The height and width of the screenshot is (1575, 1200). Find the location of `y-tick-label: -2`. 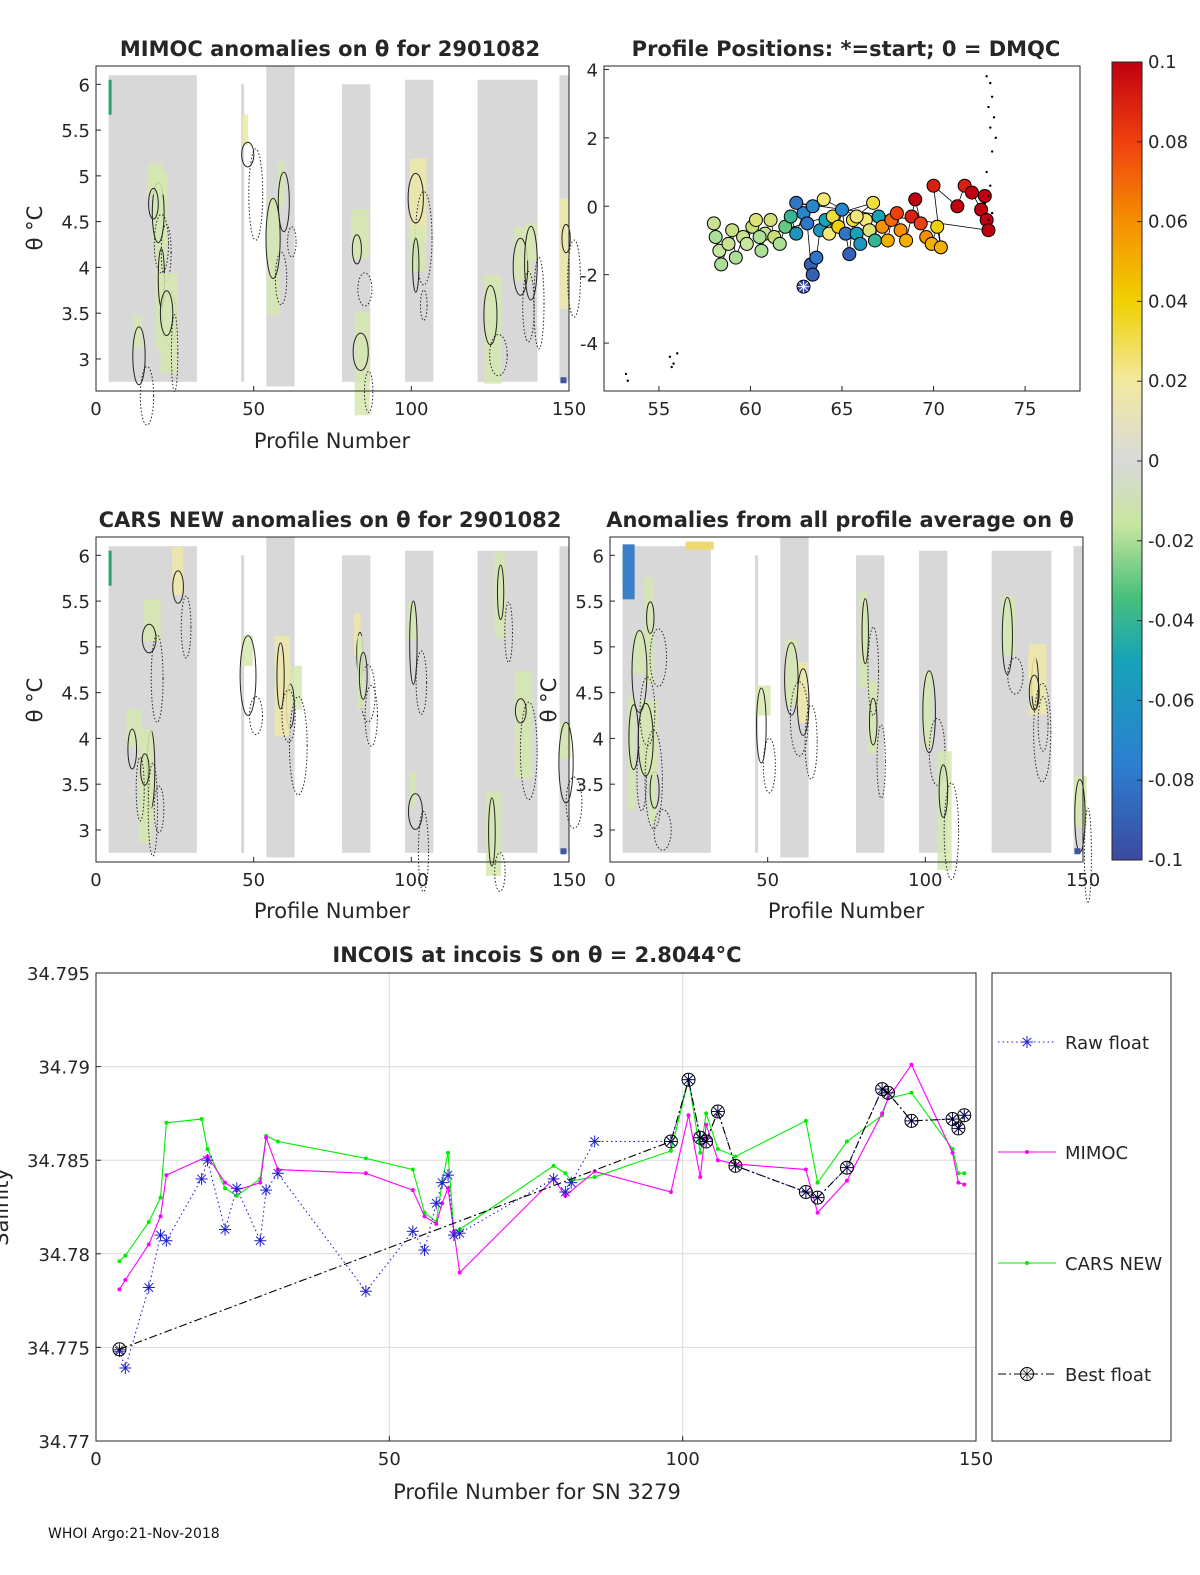

y-tick-label: -2 is located at coordinates (589, 276).